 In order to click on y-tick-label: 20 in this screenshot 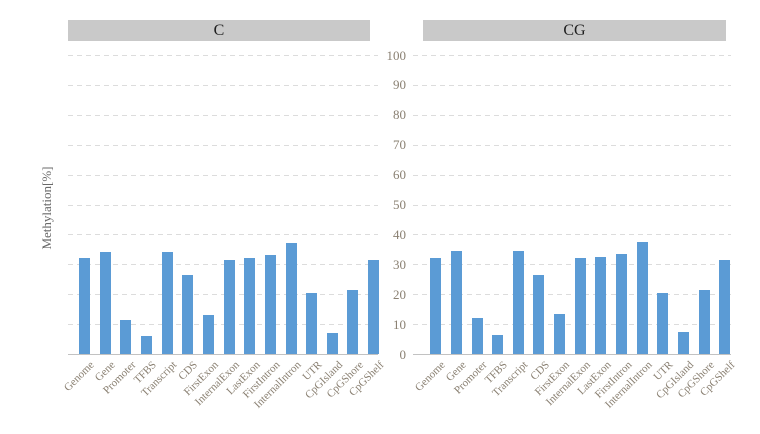, I will do `click(399, 294)`.